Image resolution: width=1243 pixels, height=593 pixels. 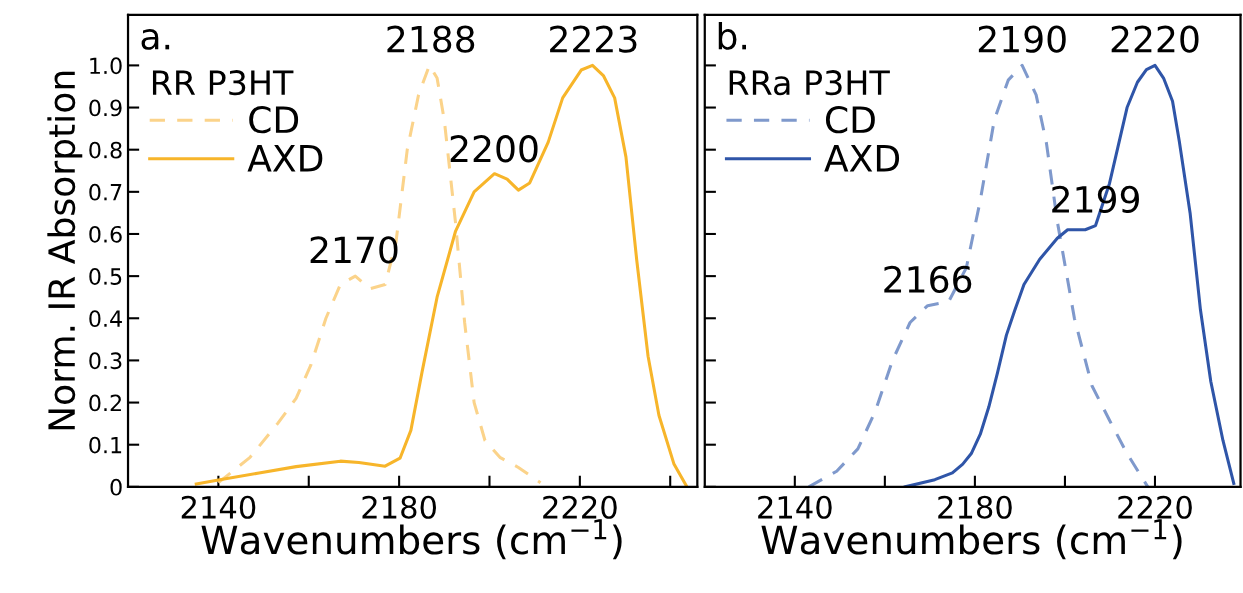 I want to click on y-tick-label: 1.0, so click(x=106, y=66).